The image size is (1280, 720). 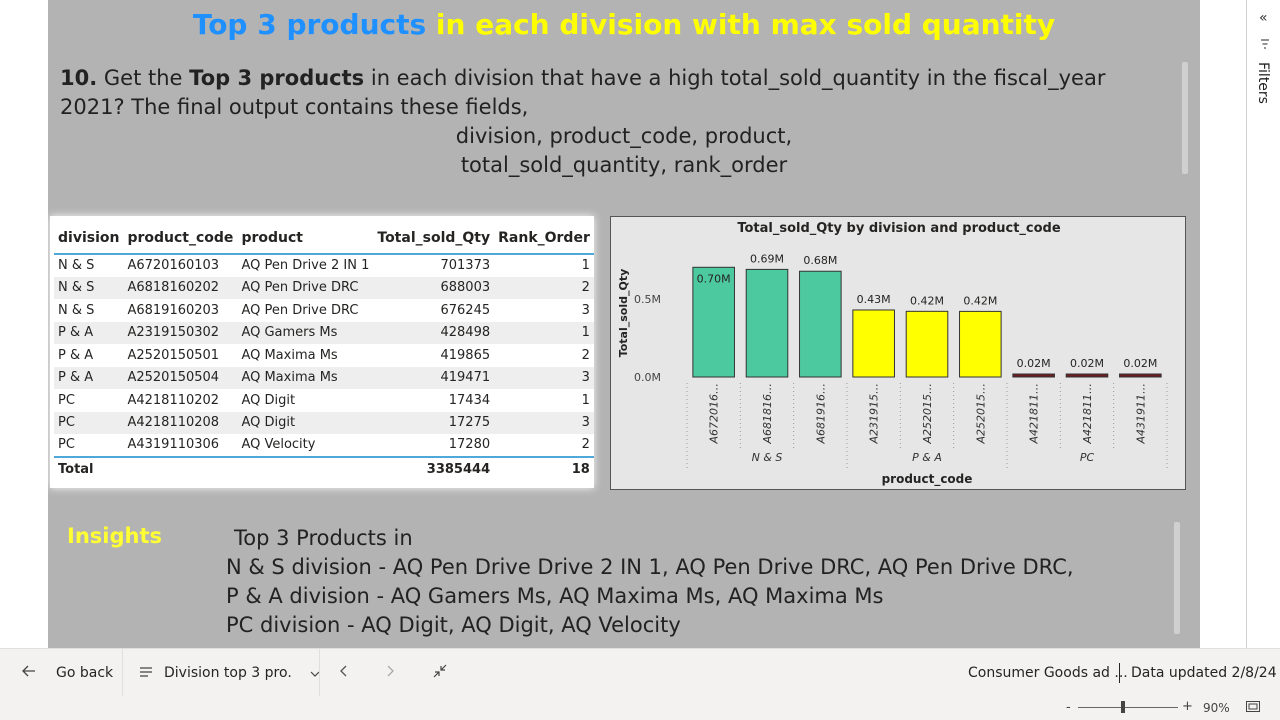 I want to click on zoom-slider-thumb, so click(x=1123, y=707).